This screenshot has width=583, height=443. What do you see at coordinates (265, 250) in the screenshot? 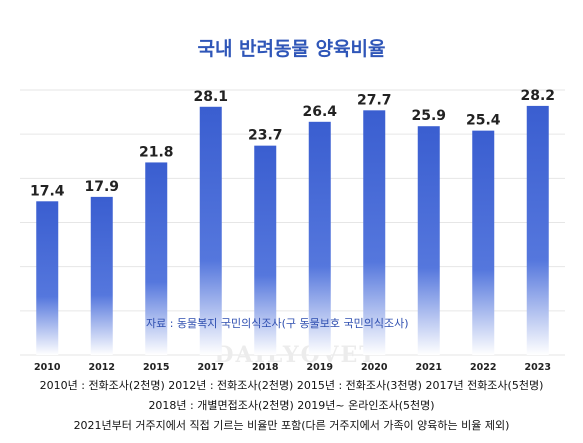
I see `bar-2018` at bounding box center [265, 250].